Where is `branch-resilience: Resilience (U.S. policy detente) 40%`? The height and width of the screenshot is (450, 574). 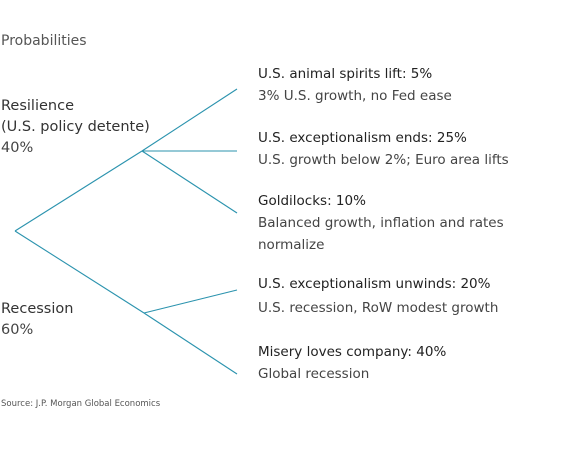 branch-resilience: Resilience (U.S. policy detente) 40% is located at coordinates (75, 127).